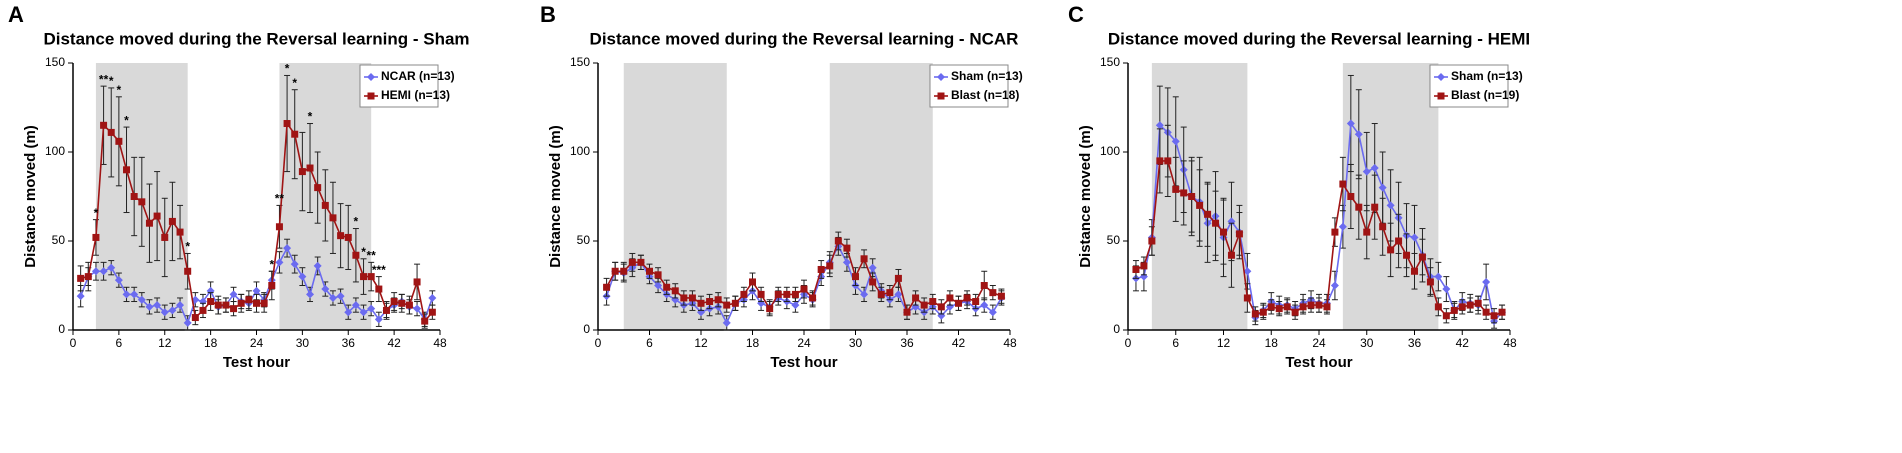 The width and height of the screenshot is (1902, 453). Describe the element at coordinates (701, 343) in the screenshot. I see `x-tick-label: 12` at that location.